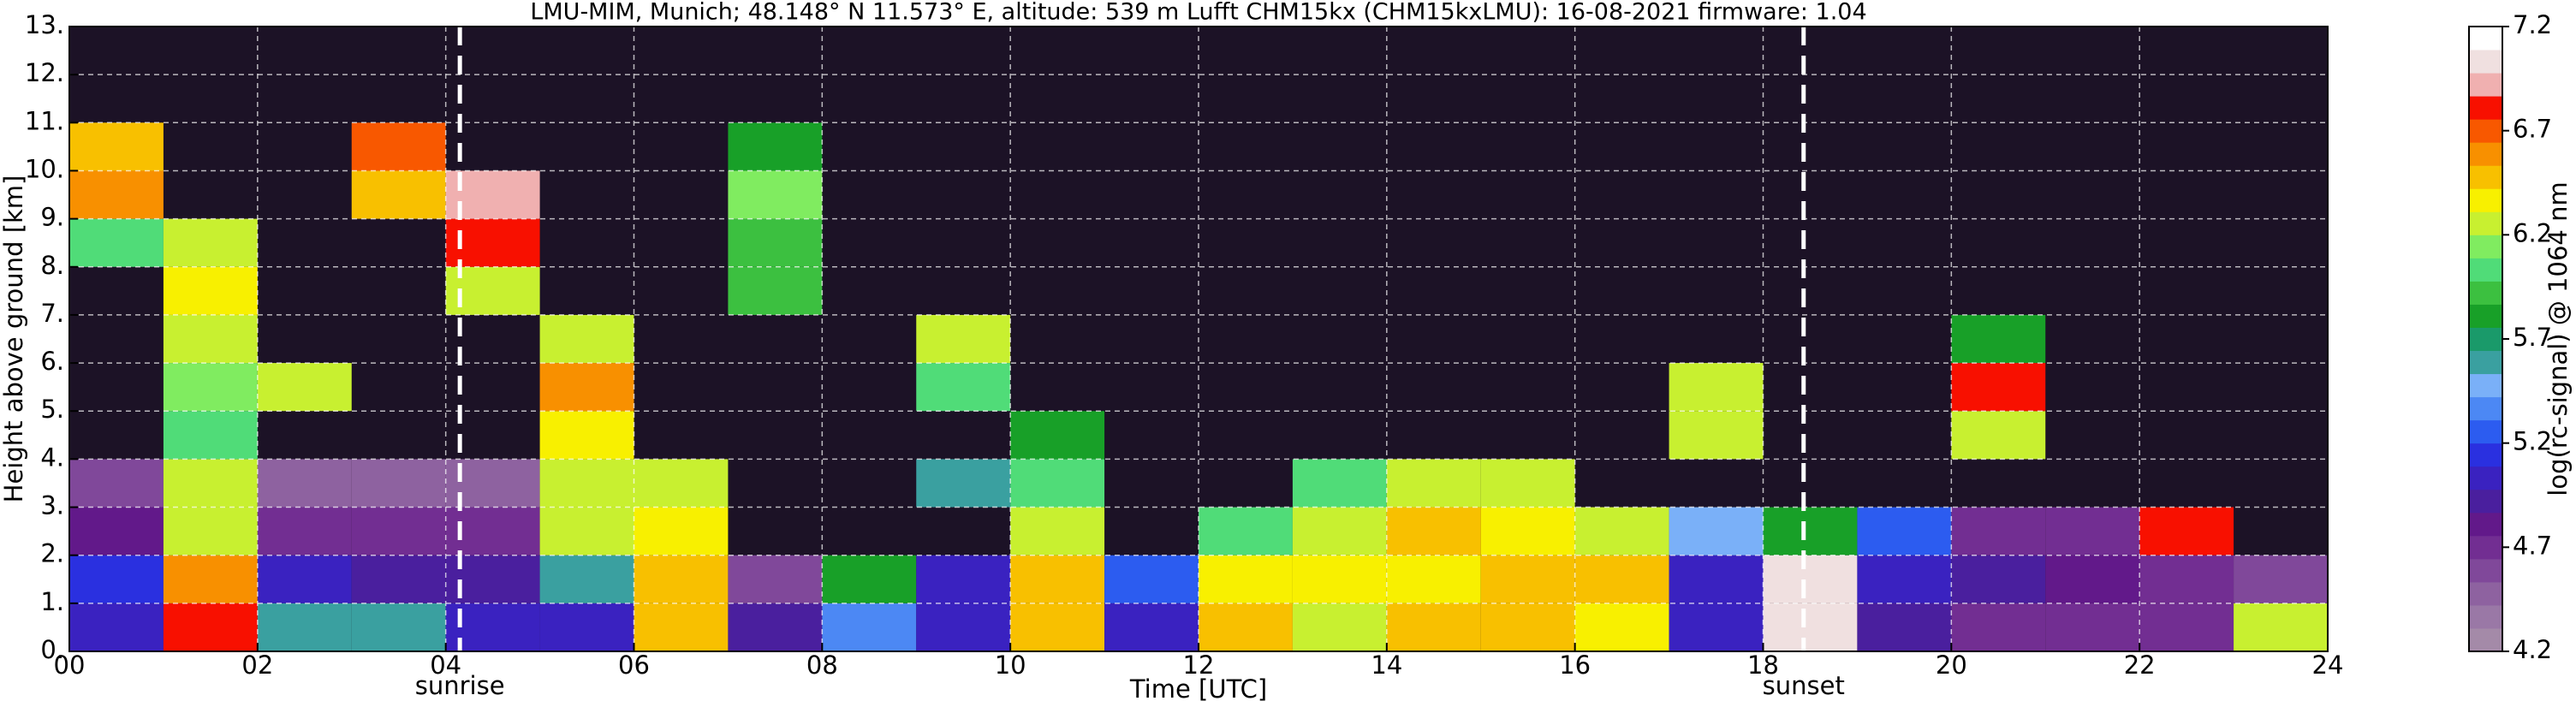  I want to click on x-tick-label: 14, so click(1387, 665).